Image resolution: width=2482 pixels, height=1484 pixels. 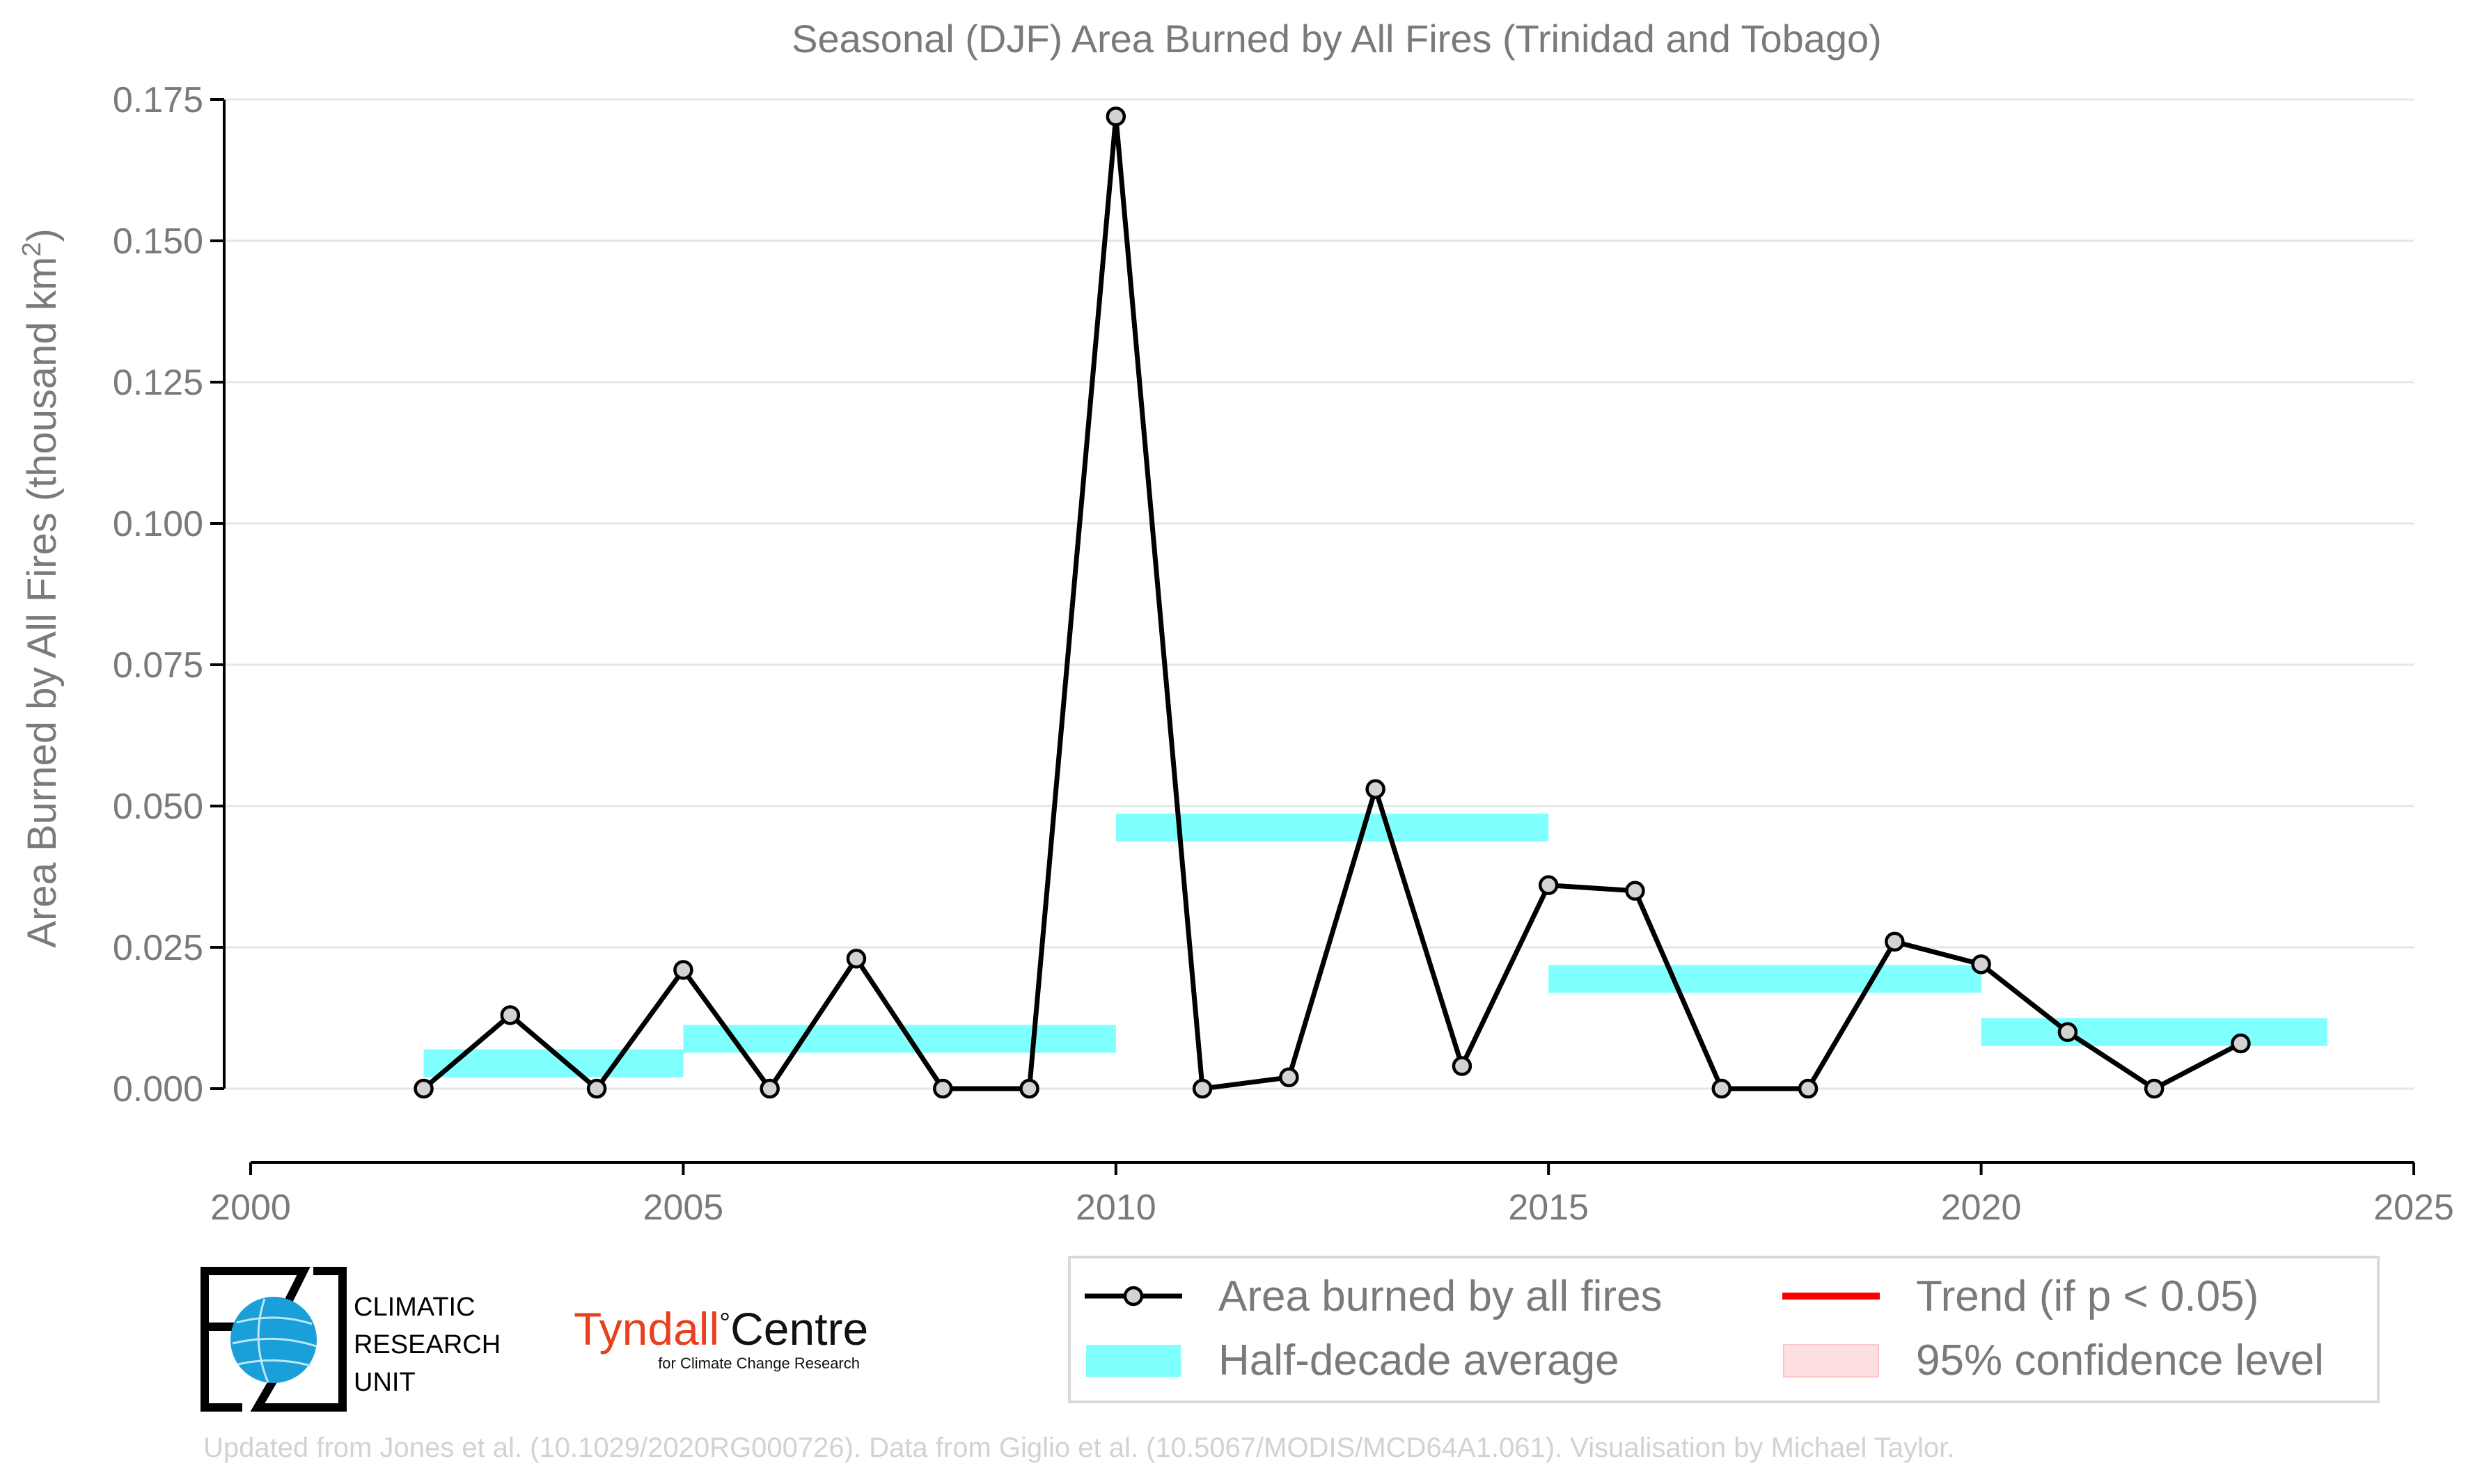 I want to click on y-tick-label: 0.100, so click(x=158, y=524).